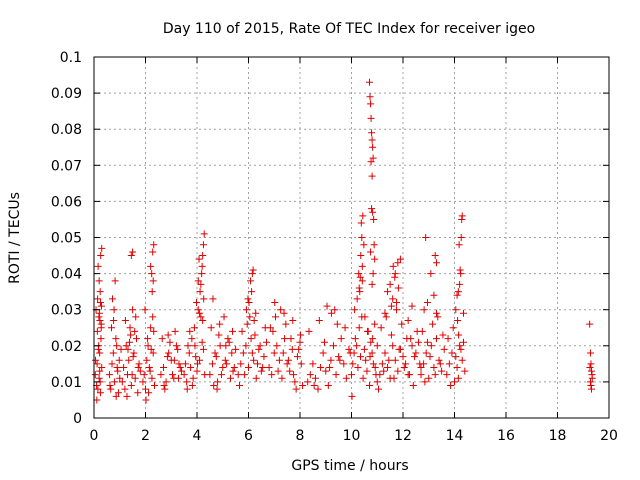 Image resolution: width=640 pixels, height=480 pixels. Describe the element at coordinates (558, 436) in the screenshot. I see `x-tick-label: 18` at that location.